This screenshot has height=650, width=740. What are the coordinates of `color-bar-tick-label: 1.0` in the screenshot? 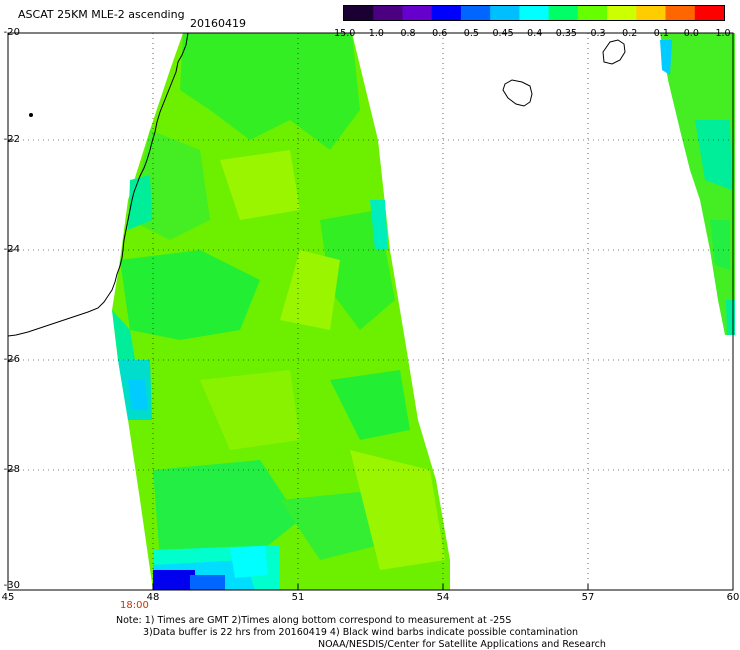 It's located at (723, 33).